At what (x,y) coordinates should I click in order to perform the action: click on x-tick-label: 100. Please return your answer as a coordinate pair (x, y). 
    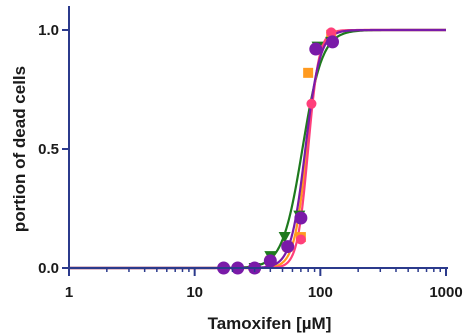
    Looking at the image, I should click on (320, 292).